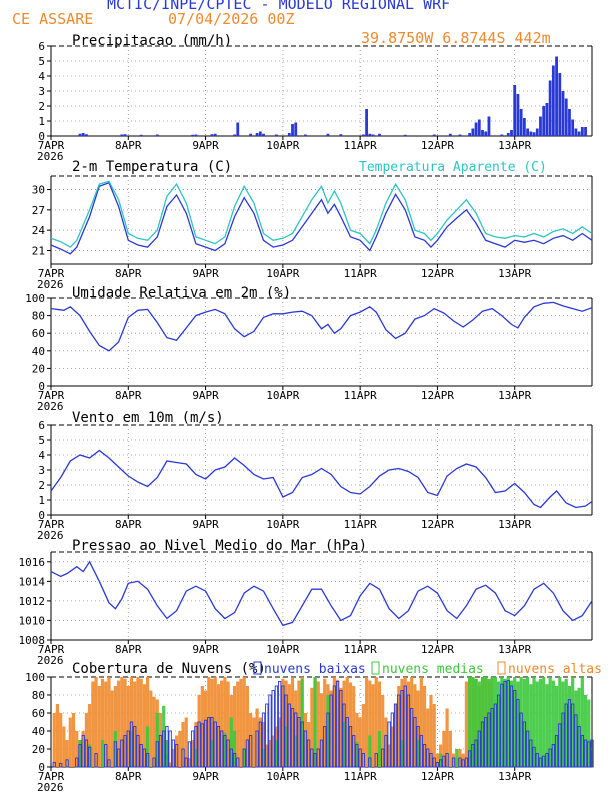 Image resolution: width=612 pixels, height=792 pixels. I want to click on y-tick-label: 6, so click(41, 425).